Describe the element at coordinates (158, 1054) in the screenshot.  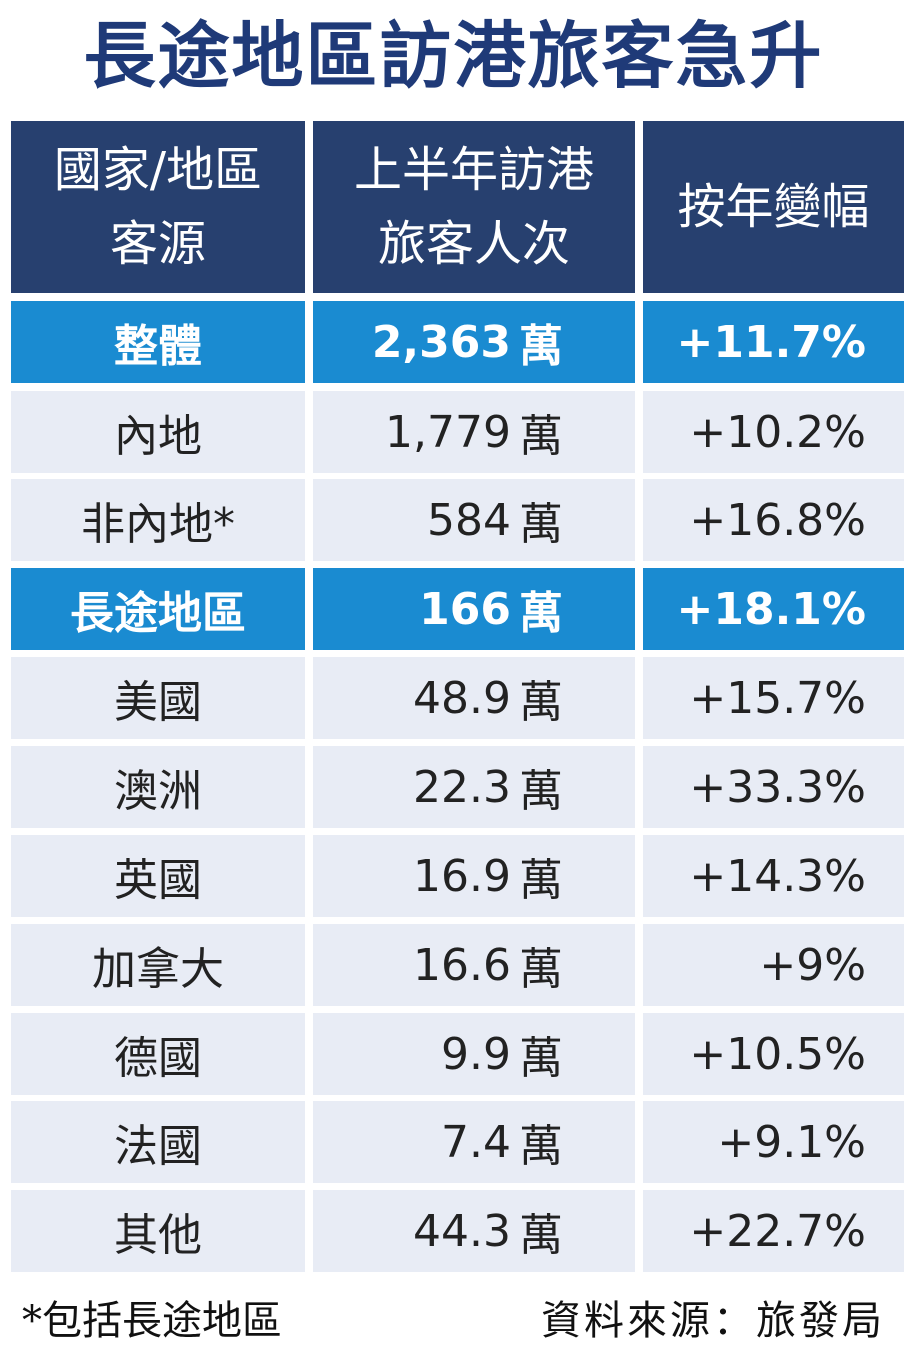
I see `region-cell: 德國` at that location.